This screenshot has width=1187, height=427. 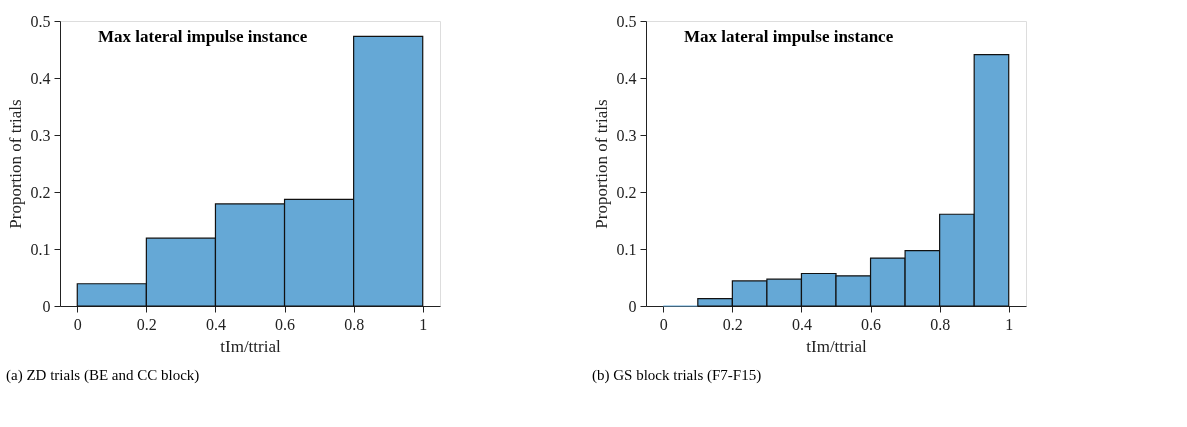 I want to click on text: (a) ZD trials (BE and CC block), so click(x=103, y=375).